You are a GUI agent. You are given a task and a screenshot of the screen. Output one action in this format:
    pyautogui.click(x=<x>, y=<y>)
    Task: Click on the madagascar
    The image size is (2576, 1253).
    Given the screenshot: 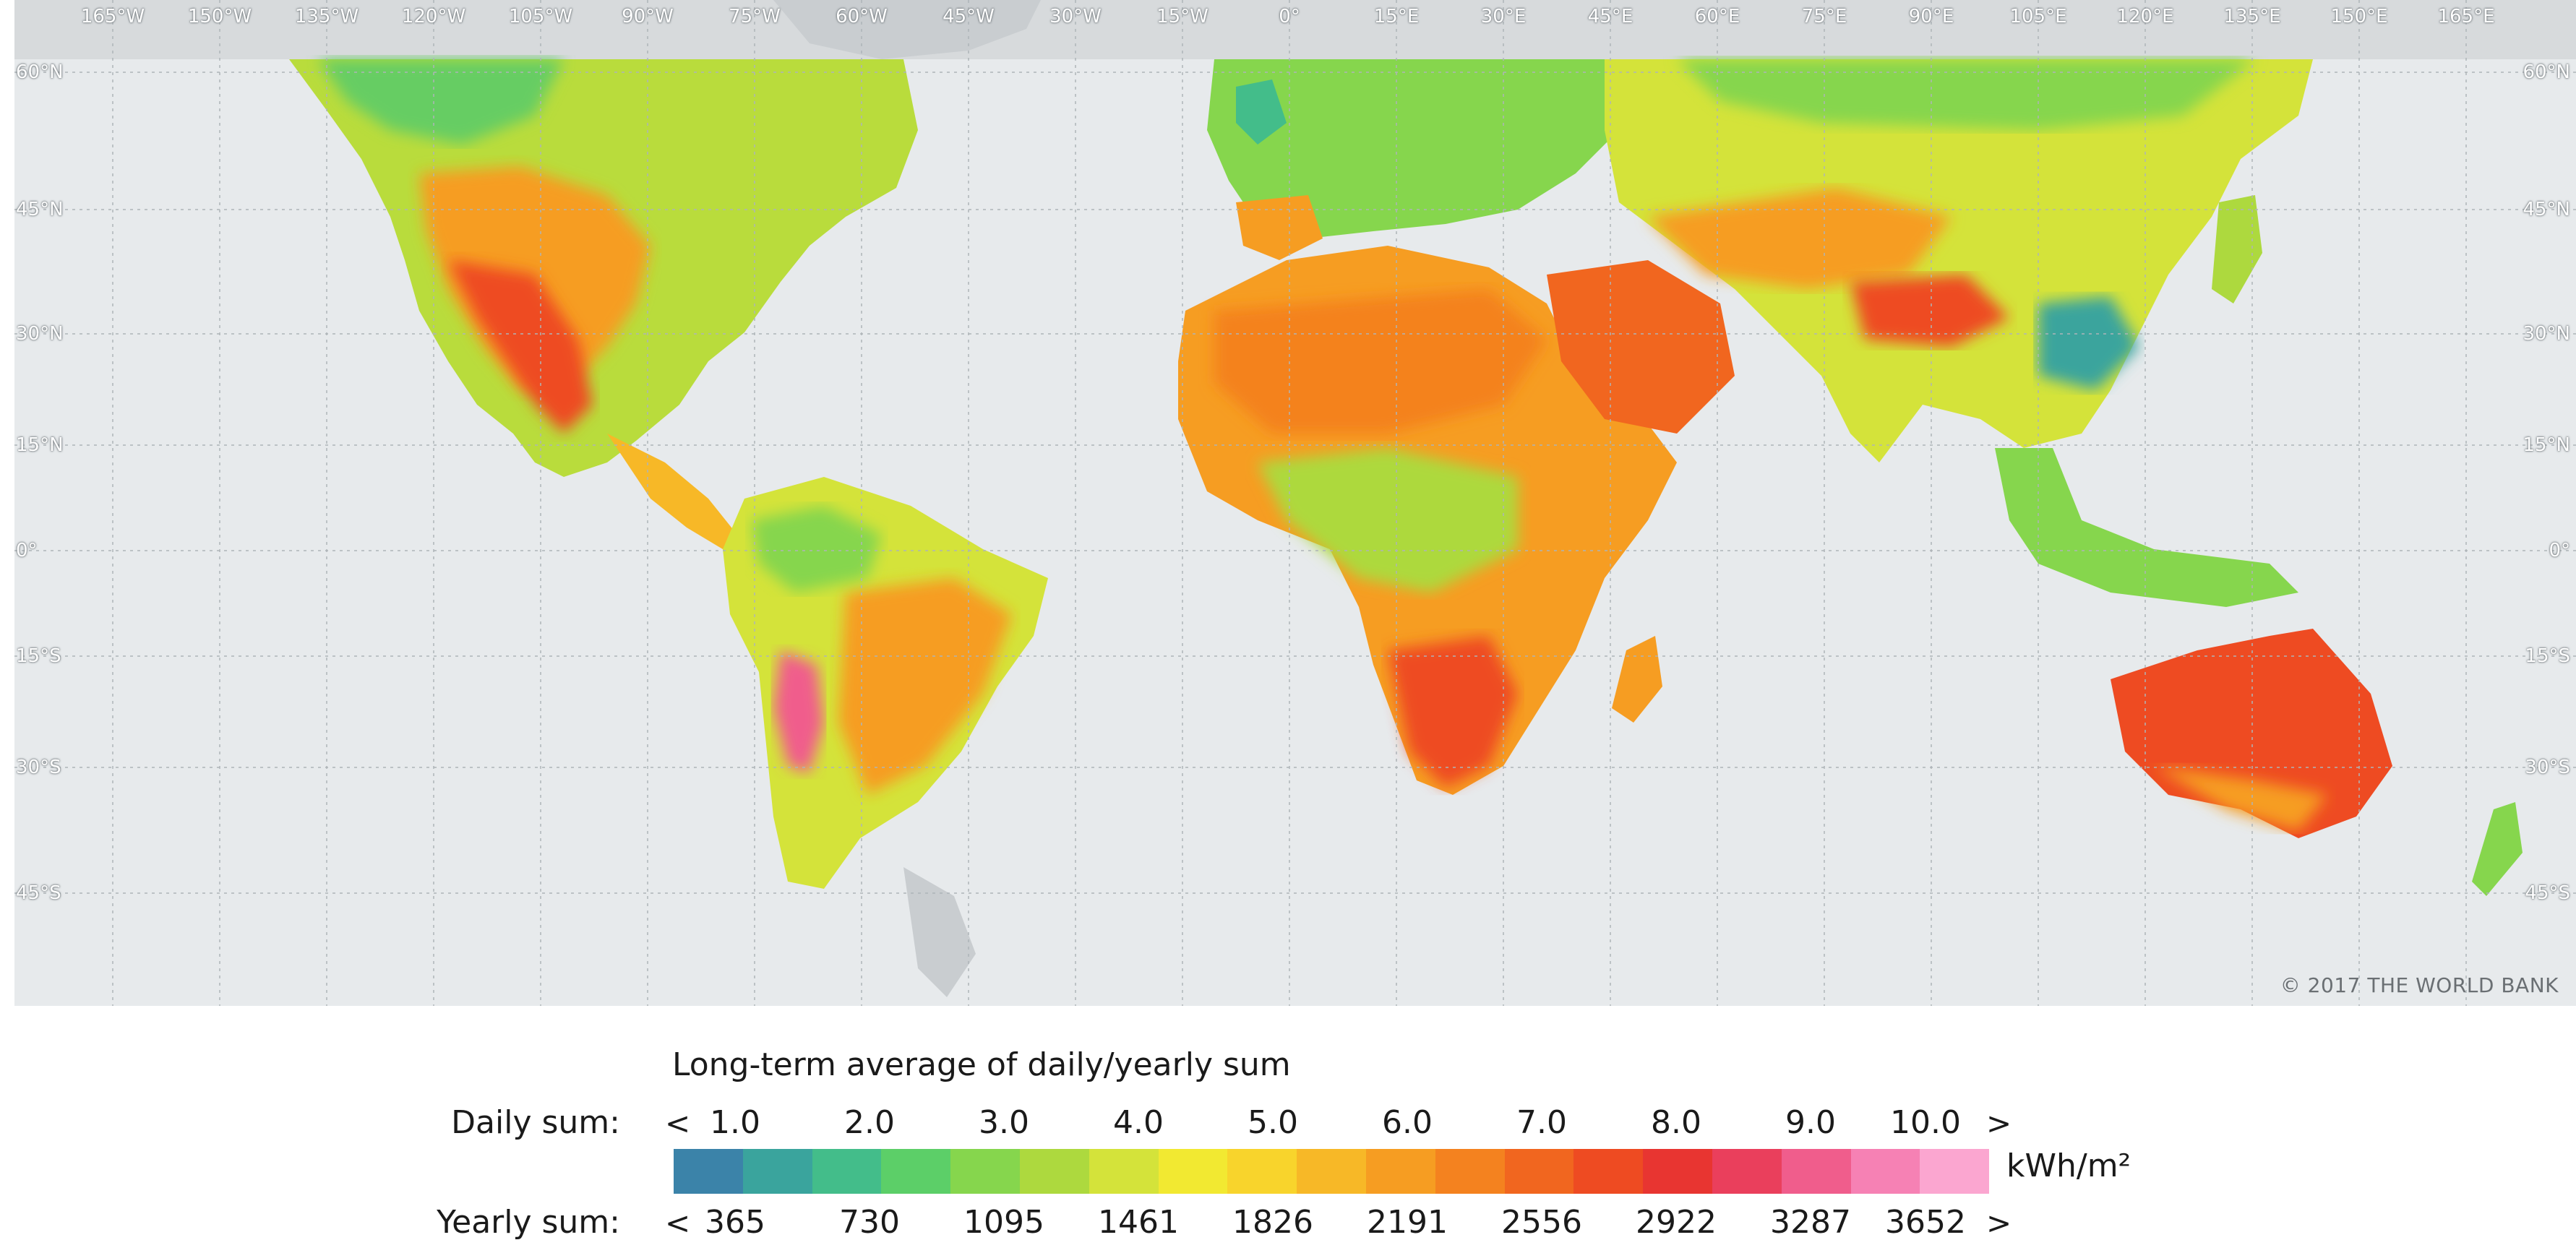 What is the action you would take?
    pyautogui.click(x=1637, y=680)
    